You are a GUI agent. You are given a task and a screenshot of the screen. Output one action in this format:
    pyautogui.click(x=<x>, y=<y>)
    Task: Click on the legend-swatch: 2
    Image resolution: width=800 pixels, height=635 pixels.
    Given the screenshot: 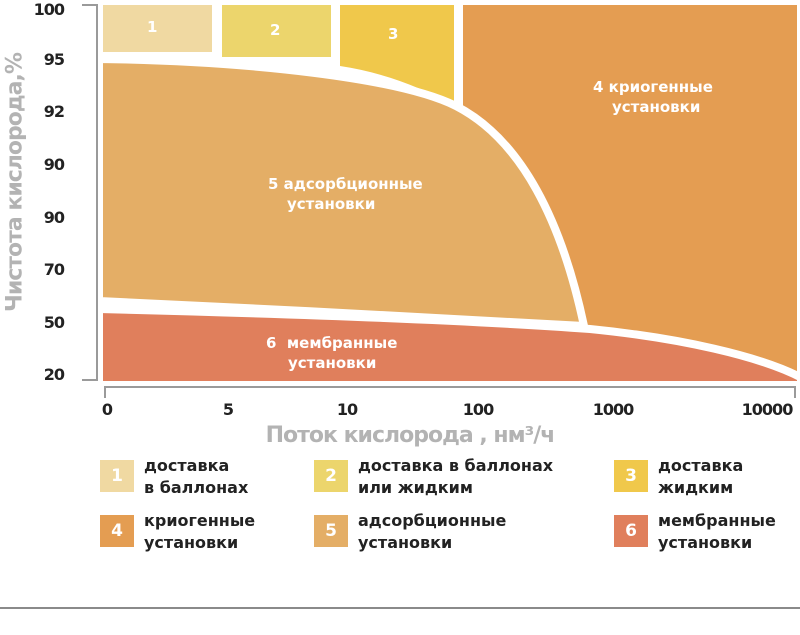 What is the action you would take?
    pyautogui.click(x=331, y=476)
    